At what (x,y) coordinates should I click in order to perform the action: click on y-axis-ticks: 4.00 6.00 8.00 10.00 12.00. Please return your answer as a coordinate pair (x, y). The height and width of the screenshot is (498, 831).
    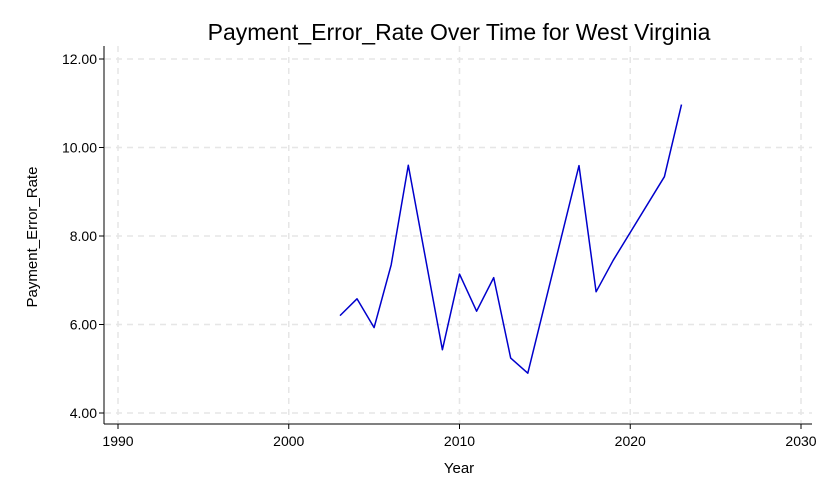
    Looking at the image, I should click on (83, 236).